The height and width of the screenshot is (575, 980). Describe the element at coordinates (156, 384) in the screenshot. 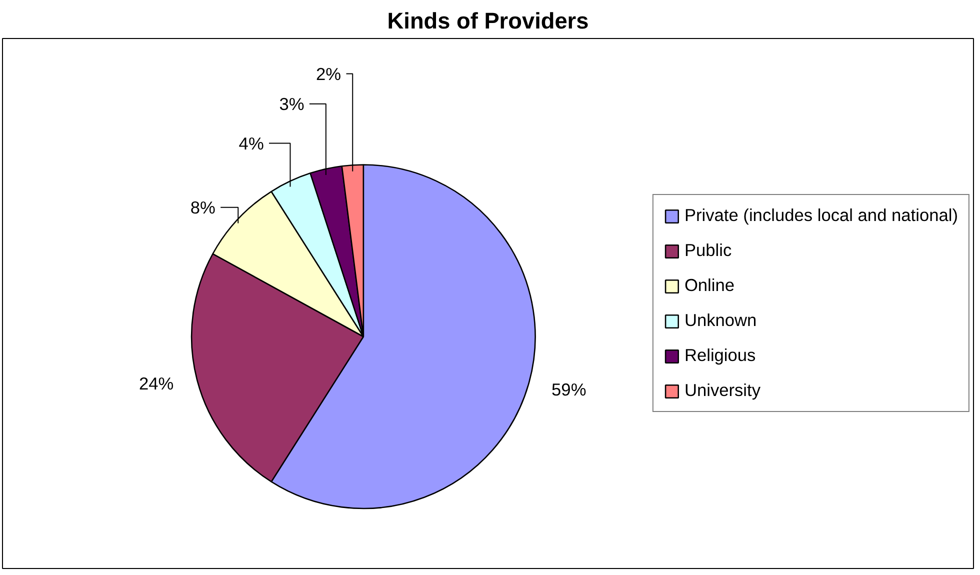

I see `data-label: 24%` at that location.